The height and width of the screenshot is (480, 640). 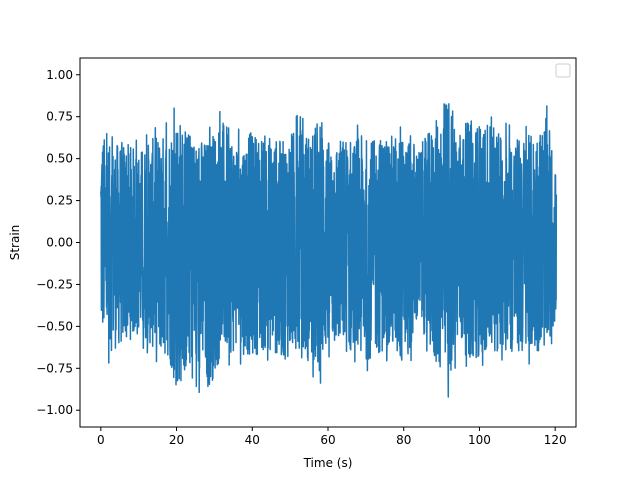 What do you see at coordinates (59, 117) in the screenshot?
I see `y-tick-label: 0.75` at bounding box center [59, 117].